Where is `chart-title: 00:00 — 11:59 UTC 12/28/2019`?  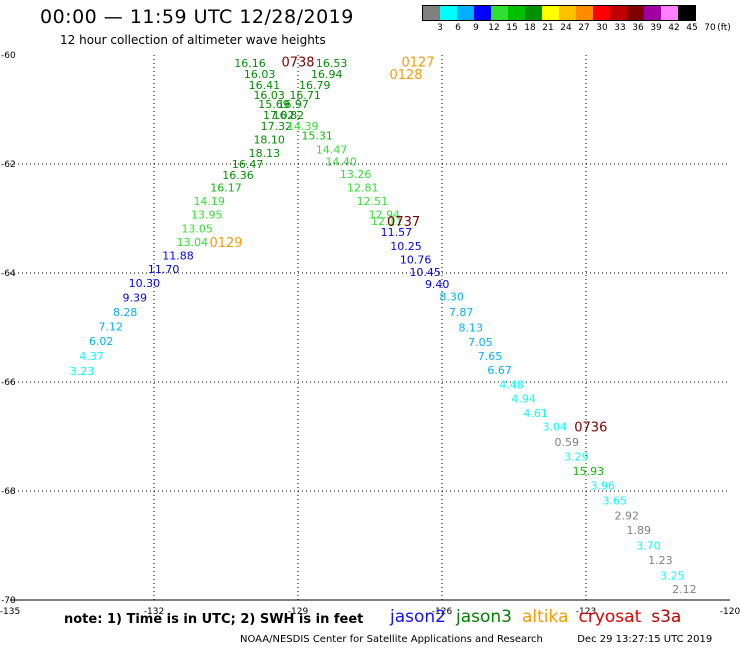
chart-title: 00:00 — 11:59 UTC 12/28/2019 is located at coordinates (197, 17).